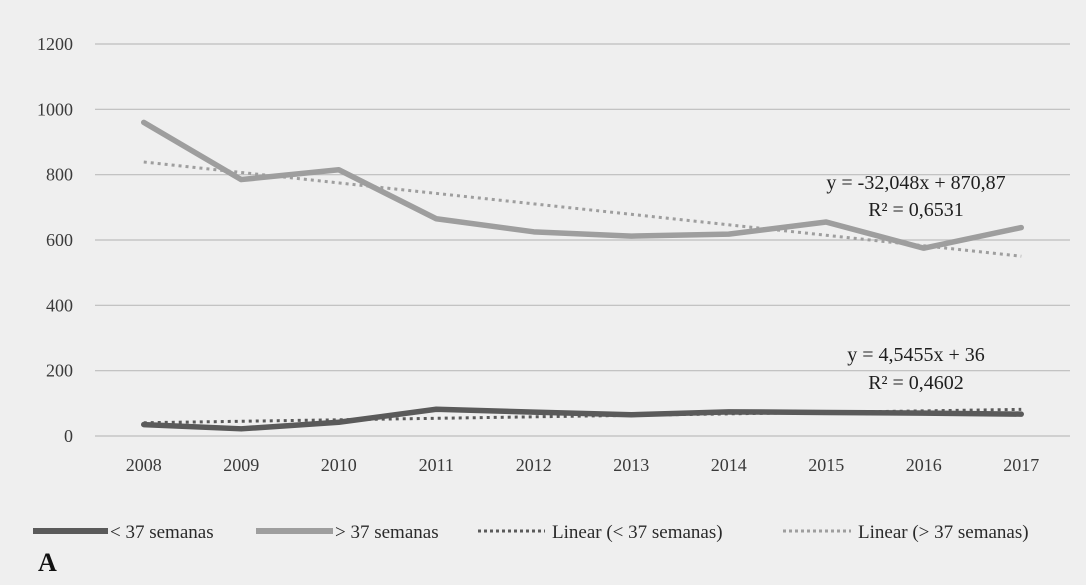  I want to click on x-axis-ticks: 2008 2009 2010 2011 2012 2013 2014 2015 2016 2017, so click(583, 465).